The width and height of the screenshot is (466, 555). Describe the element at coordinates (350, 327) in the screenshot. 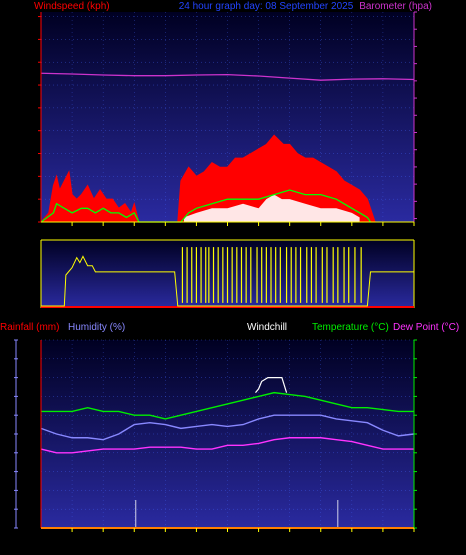

I see `temperature-label: Temperature (°C)` at that location.